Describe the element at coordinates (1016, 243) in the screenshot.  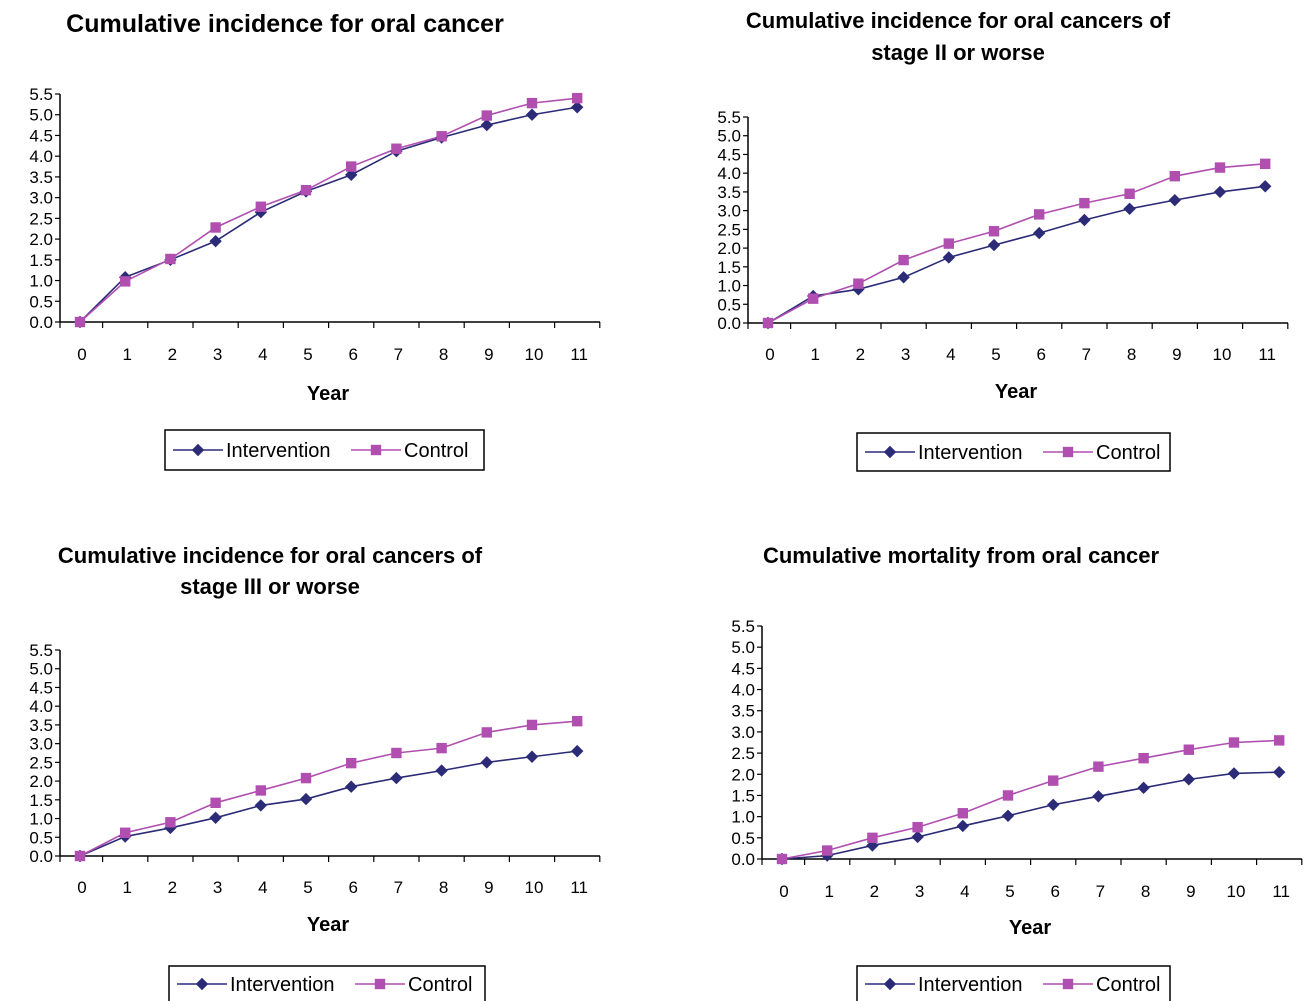
I see `series-line-control` at that location.